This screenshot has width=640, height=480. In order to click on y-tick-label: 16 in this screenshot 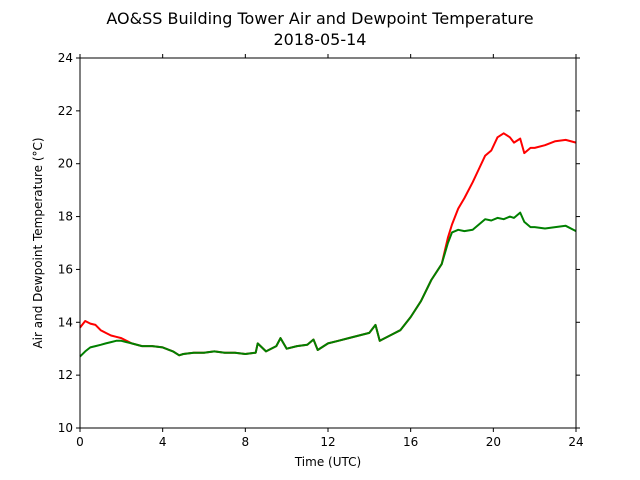, I will do `click(65, 269)`.